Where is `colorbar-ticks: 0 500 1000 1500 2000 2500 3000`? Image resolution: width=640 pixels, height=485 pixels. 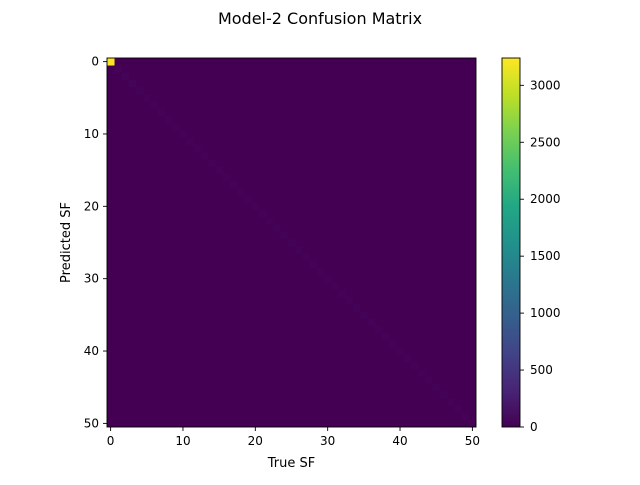 colorbar-ticks: 0 500 1000 1500 2000 2500 3000 is located at coordinates (540, 256).